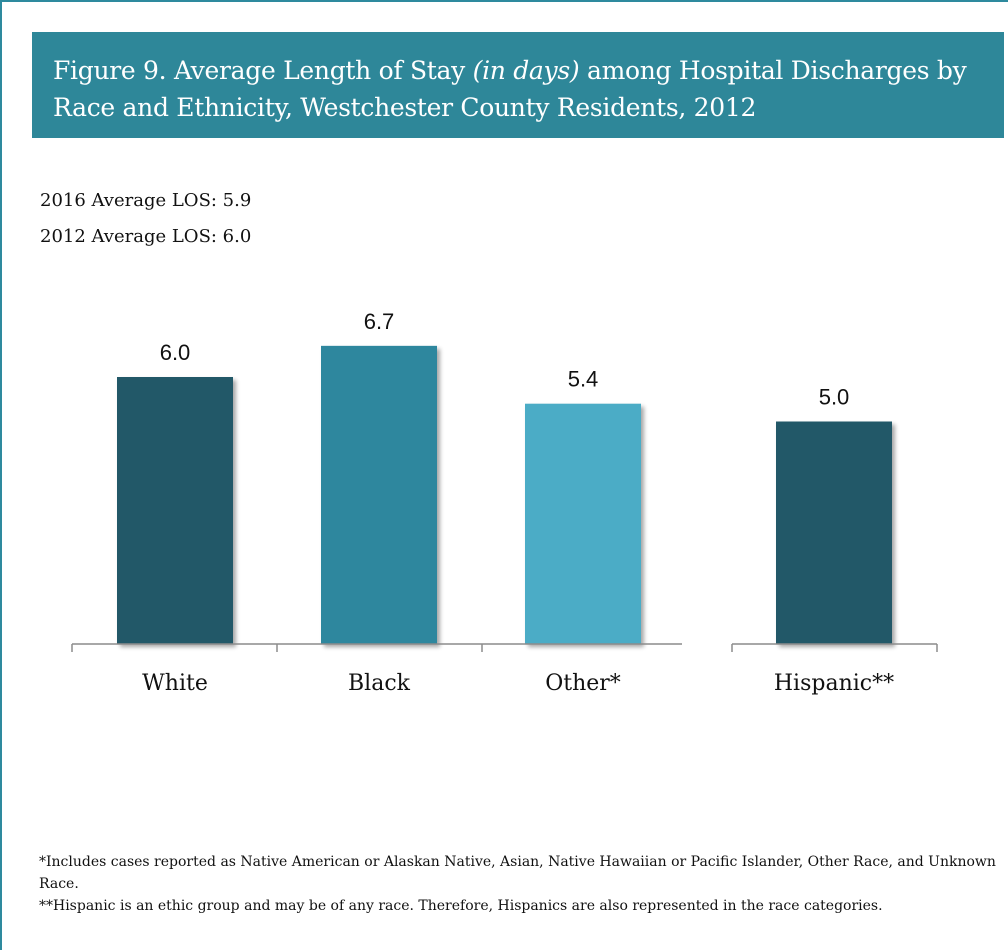 This screenshot has height=950, width=1008. What do you see at coordinates (175, 683) in the screenshot?
I see `category-label: White` at bounding box center [175, 683].